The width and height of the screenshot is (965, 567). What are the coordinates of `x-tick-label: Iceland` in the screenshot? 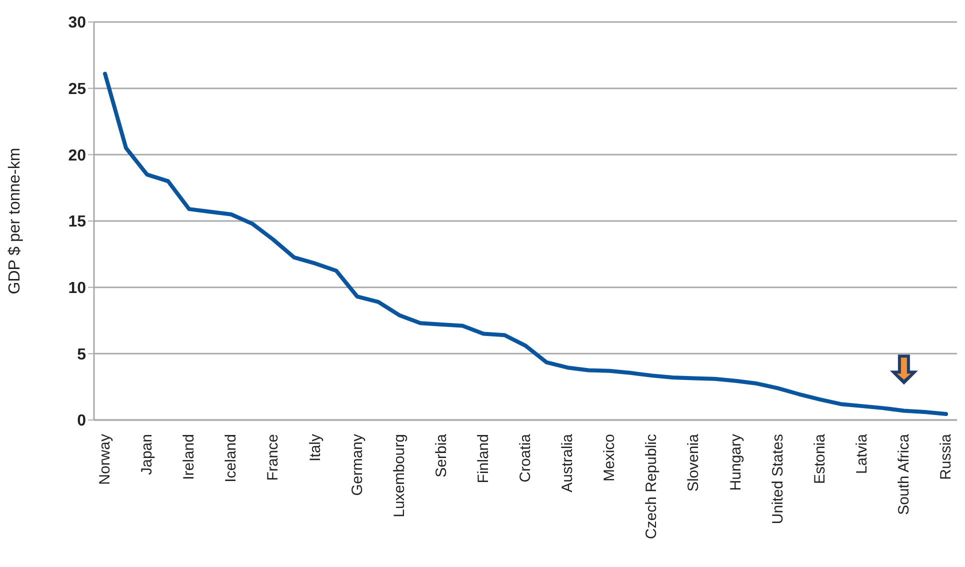 It's located at (231, 458).